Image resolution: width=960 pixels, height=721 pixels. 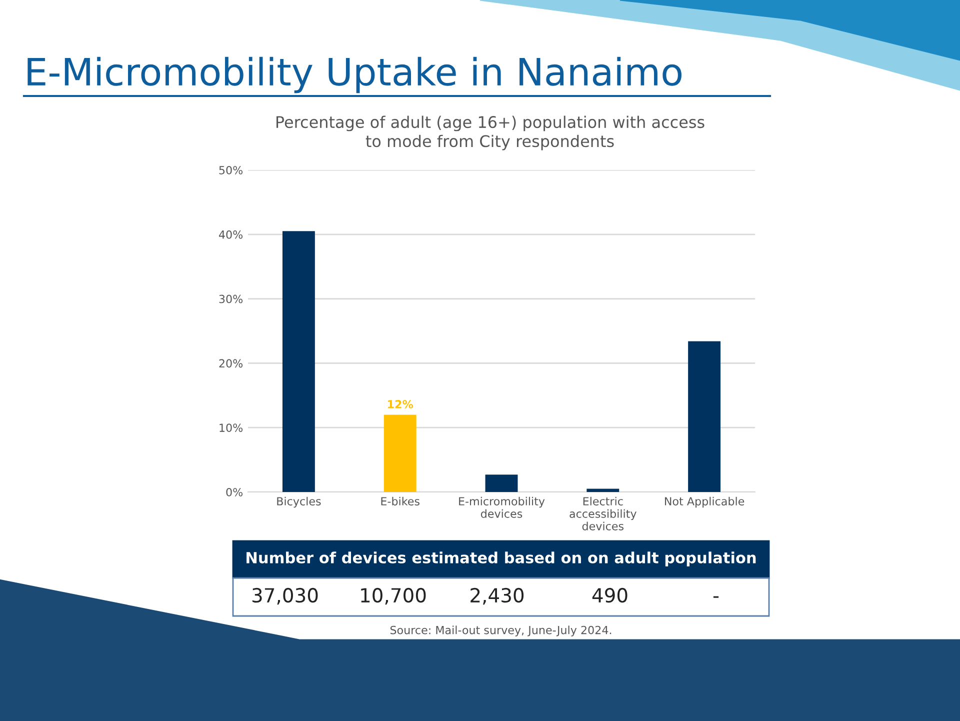 I want to click on x-tick-label: Not Applicable, so click(x=704, y=502).